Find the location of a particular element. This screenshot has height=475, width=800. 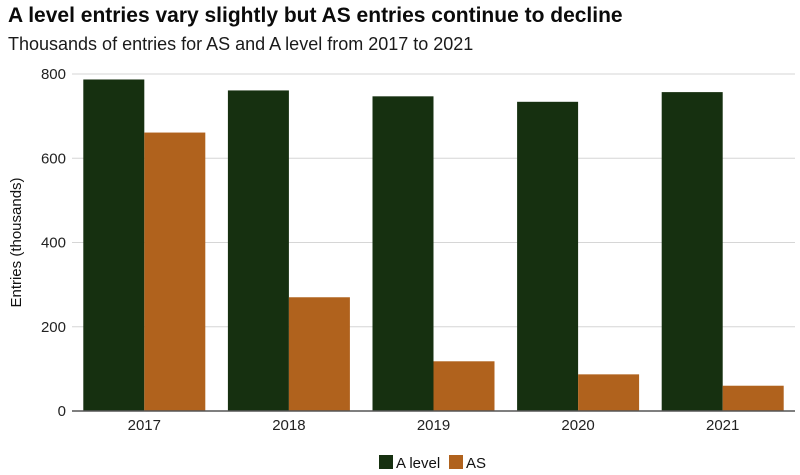

x-tick-label: 2017 is located at coordinates (144, 425).